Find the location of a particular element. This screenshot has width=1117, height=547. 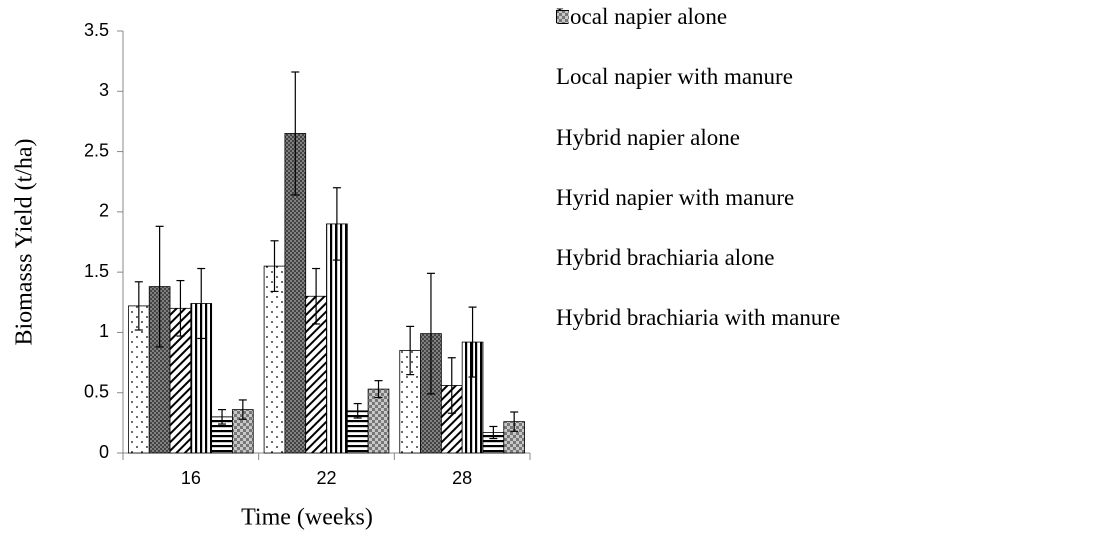

legend-label: Hybrid napier alone is located at coordinates (648, 137).